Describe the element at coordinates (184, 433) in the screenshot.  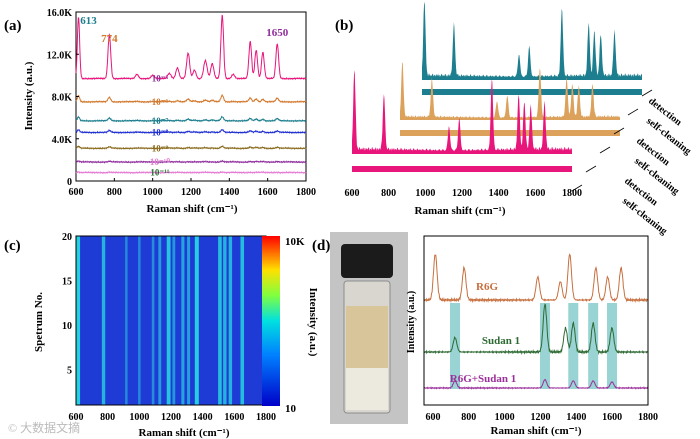
I see `x-axis-label-c: Raman shift (cm⁻¹)` at that location.